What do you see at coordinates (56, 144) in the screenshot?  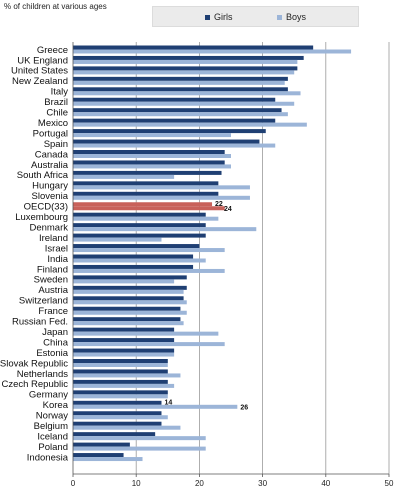 I see `category-label-spain: Spain` at bounding box center [56, 144].